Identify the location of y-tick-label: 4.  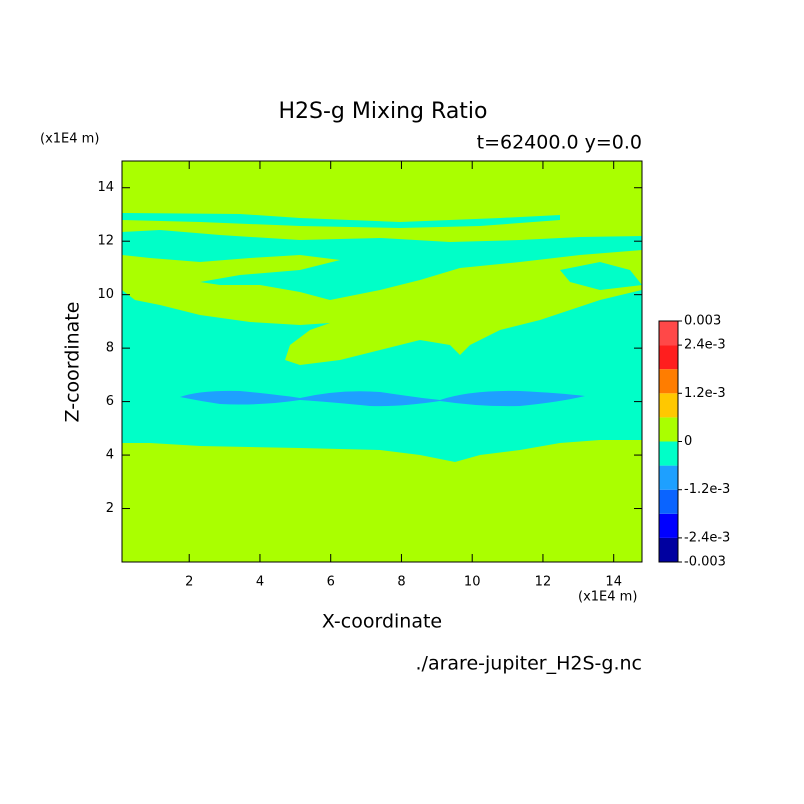
(110, 455).